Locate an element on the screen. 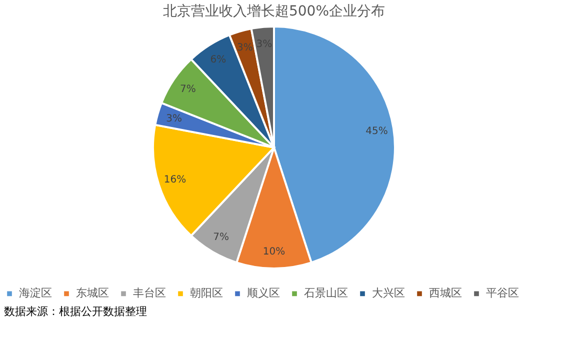  legend-label: 大兴区 is located at coordinates (388, 293).